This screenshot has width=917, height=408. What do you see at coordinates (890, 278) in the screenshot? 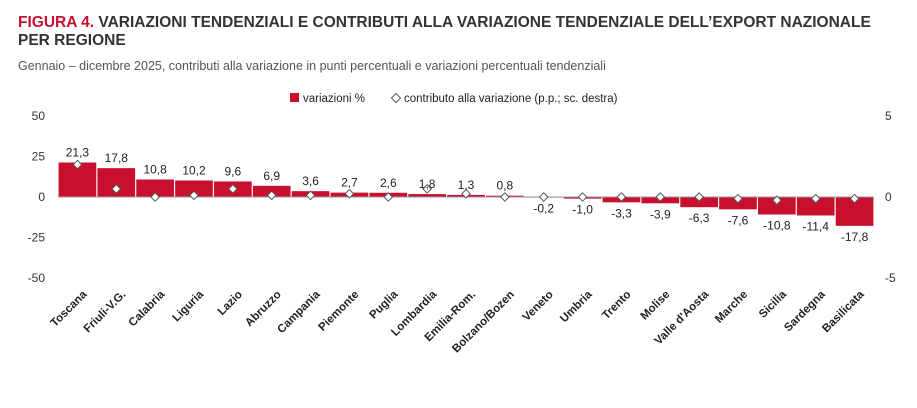
I see `right-axis-tick-label: -5` at bounding box center [890, 278].